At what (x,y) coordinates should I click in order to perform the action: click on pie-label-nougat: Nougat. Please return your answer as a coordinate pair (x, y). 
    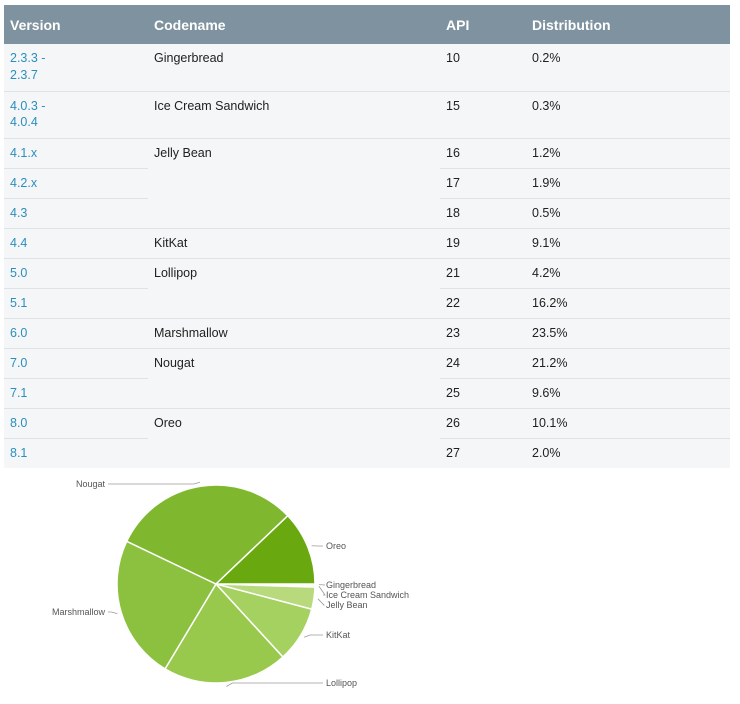
    Looking at the image, I should click on (91, 484).